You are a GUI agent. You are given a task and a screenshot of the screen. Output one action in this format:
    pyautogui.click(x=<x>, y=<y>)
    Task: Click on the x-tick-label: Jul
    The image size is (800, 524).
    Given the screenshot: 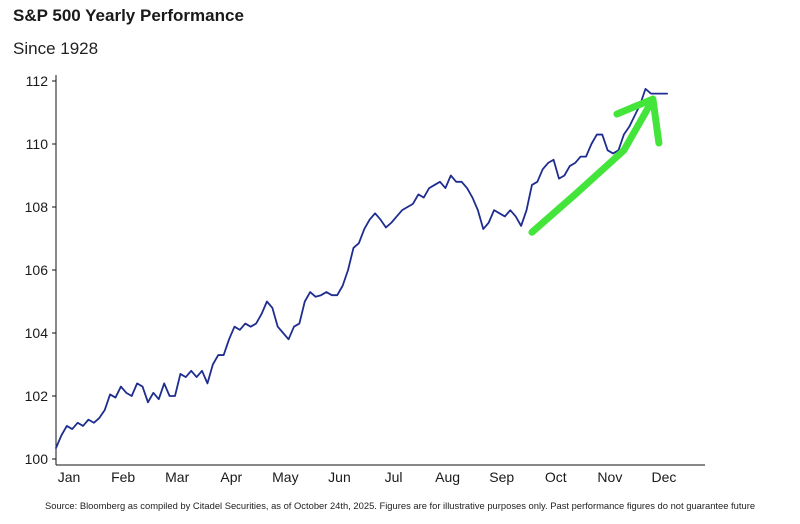 What is the action you would take?
    pyautogui.click(x=394, y=477)
    